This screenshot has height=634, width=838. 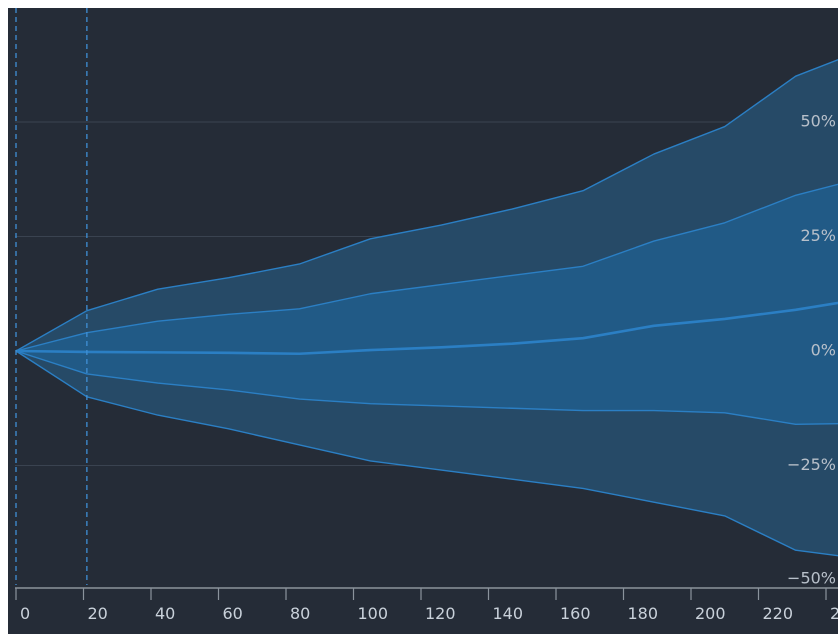 What do you see at coordinates (25, 613) in the screenshot?
I see `x-tick-label: 0` at bounding box center [25, 613].